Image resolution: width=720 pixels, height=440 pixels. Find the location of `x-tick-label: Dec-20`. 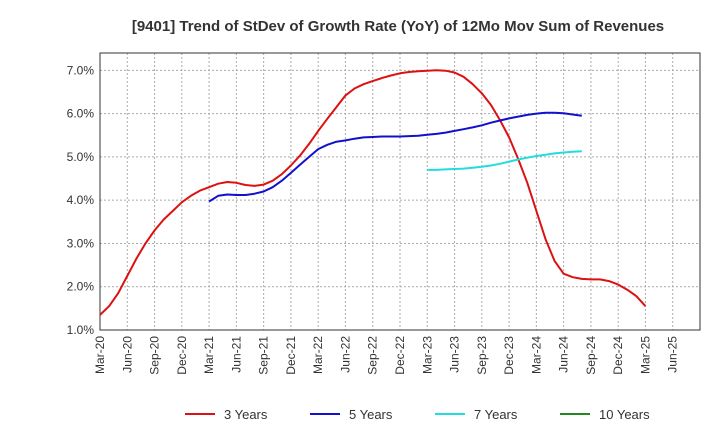

x-tick-label: Dec-20 is located at coordinates (182, 355).